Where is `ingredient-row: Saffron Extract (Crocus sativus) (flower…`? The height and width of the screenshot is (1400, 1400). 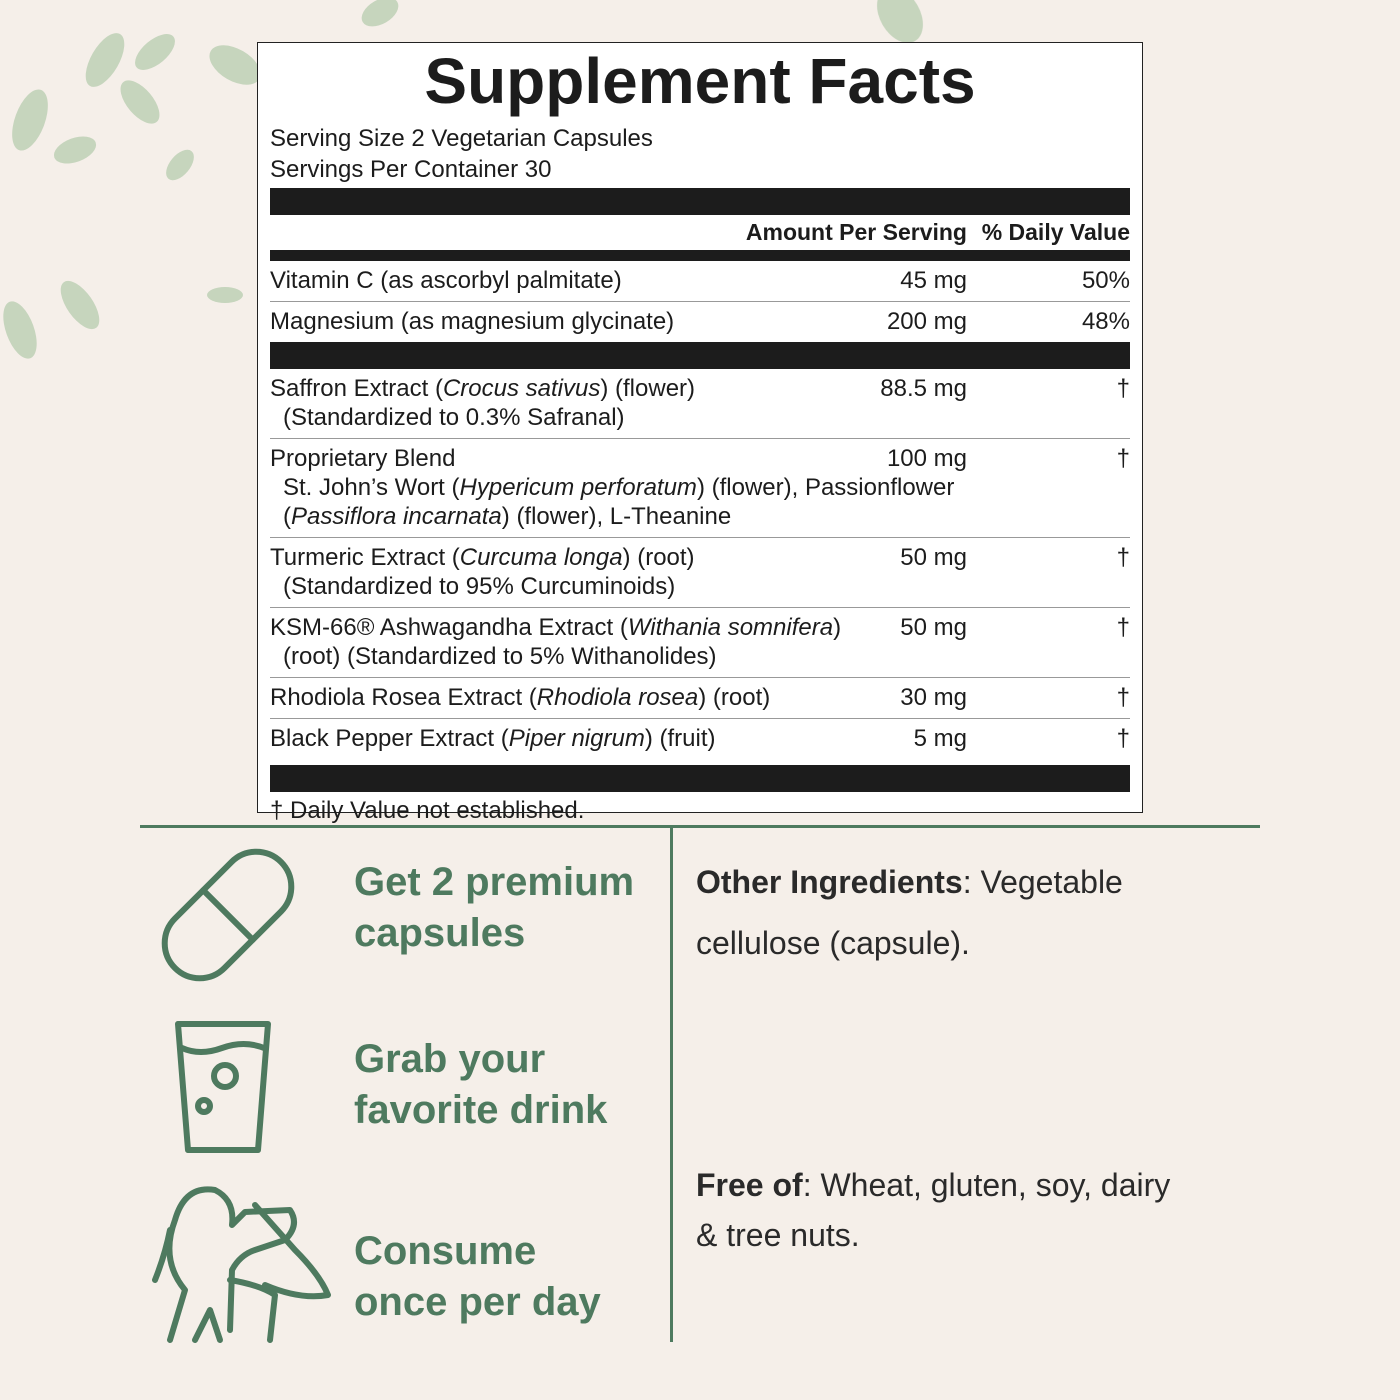 ingredient-row: Saffron Extract (Crocus sativus) (flower… is located at coordinates (700, 404).